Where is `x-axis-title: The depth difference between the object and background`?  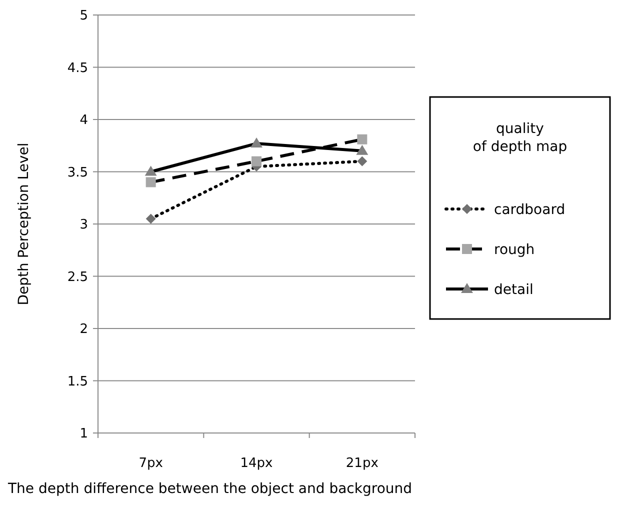 x-axis-title: The depth difference between the object and background is located at coordinates (209, 489).